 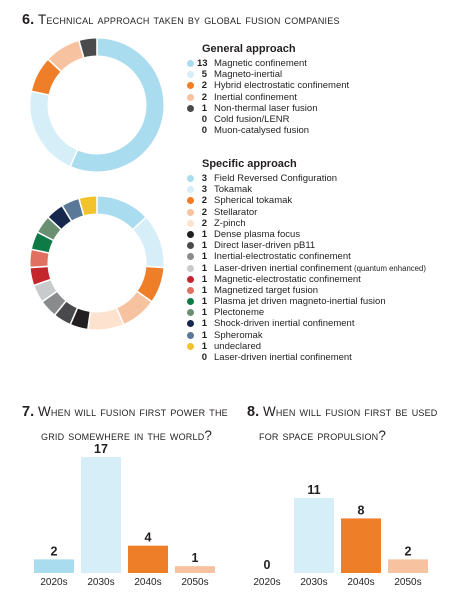 What do you see at coordinates (260, 63) in the screenshot?
I see `legend-label: Magnetic confinement` at bounding box center [260, 63].